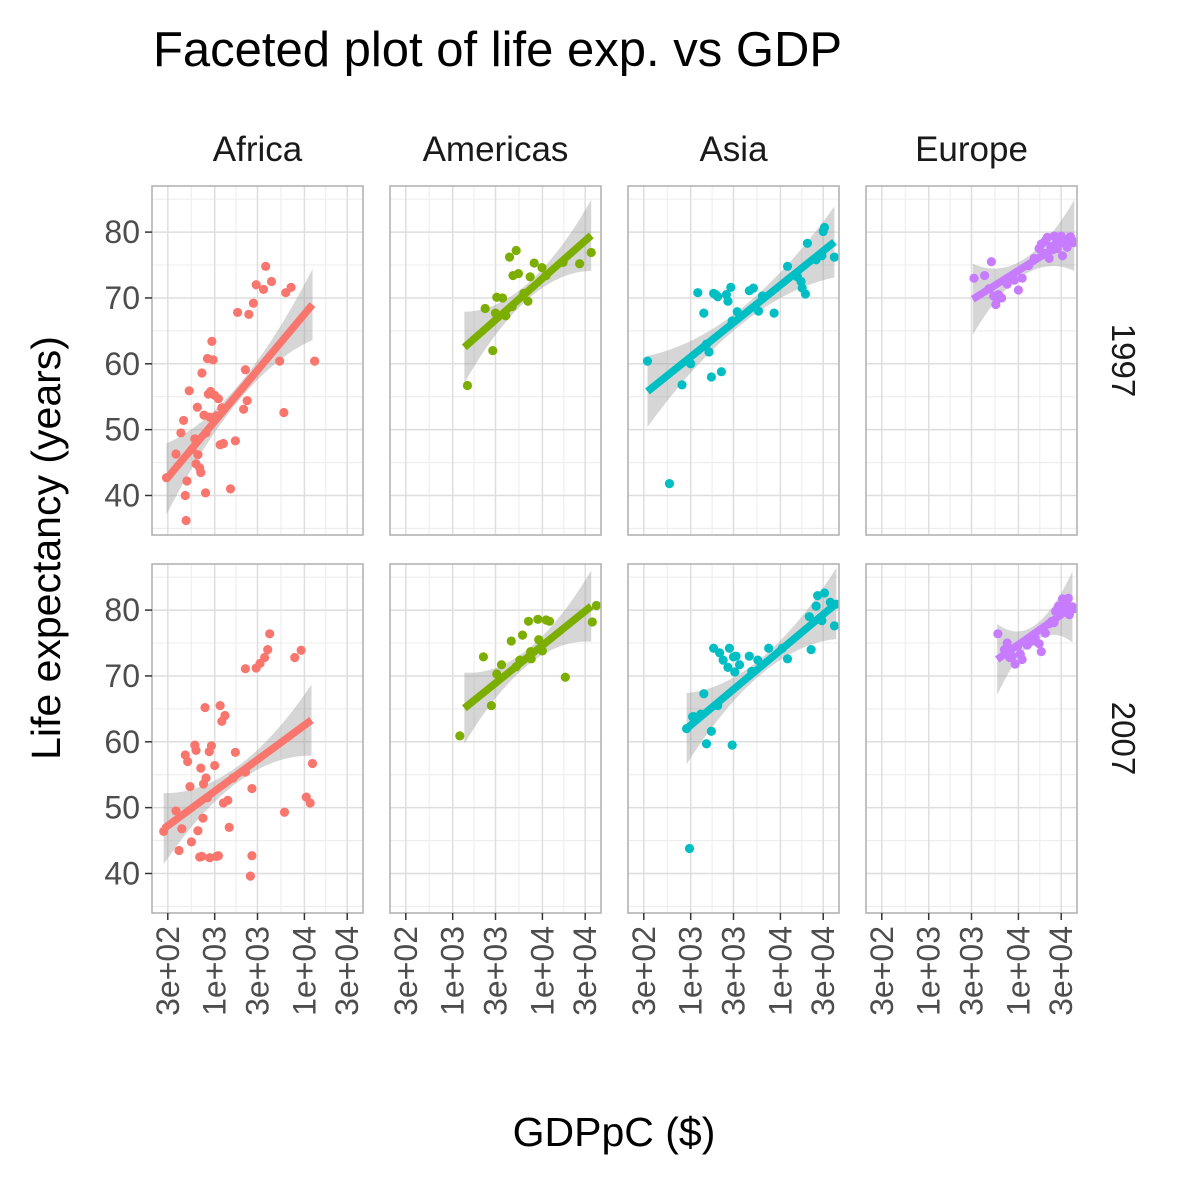 The image size is (1181, 1181). I want to click on strip-label-asia: Asia, so click(733, 149).